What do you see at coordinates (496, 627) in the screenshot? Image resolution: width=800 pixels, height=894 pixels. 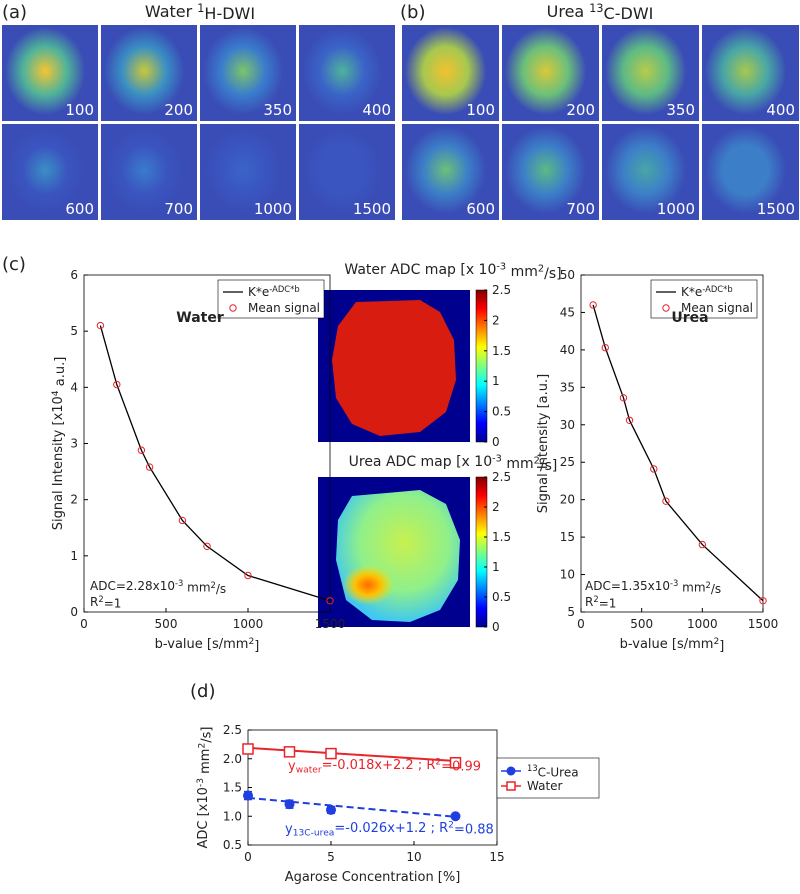 I see `colorbar-tick-label: 0` at bounding box center [496, 627].